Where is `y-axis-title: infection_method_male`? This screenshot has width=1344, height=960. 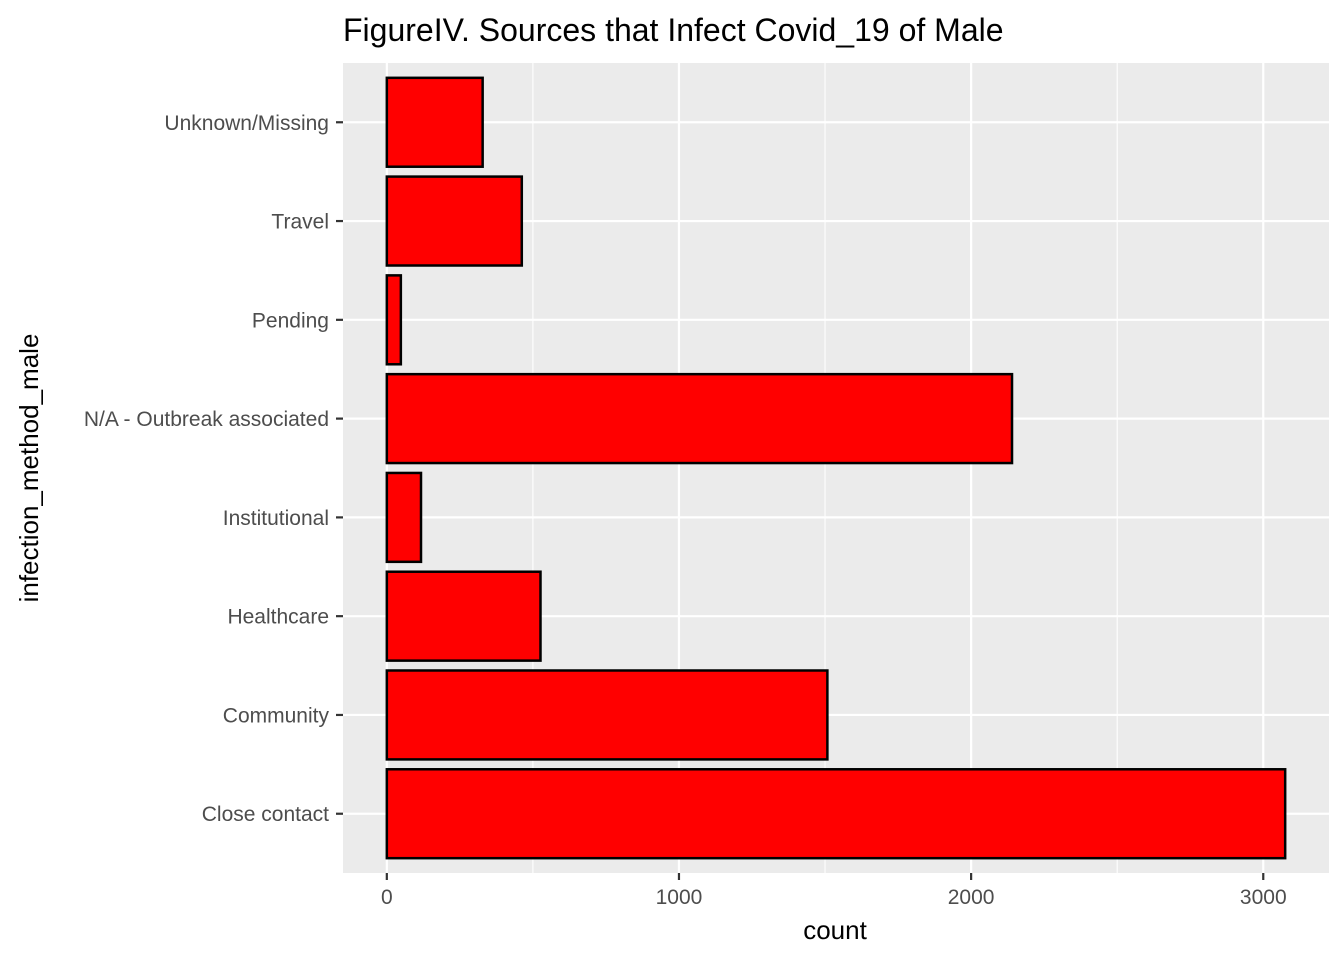 y-axis-title: infection_method_male is located at coordinates (29, 468).